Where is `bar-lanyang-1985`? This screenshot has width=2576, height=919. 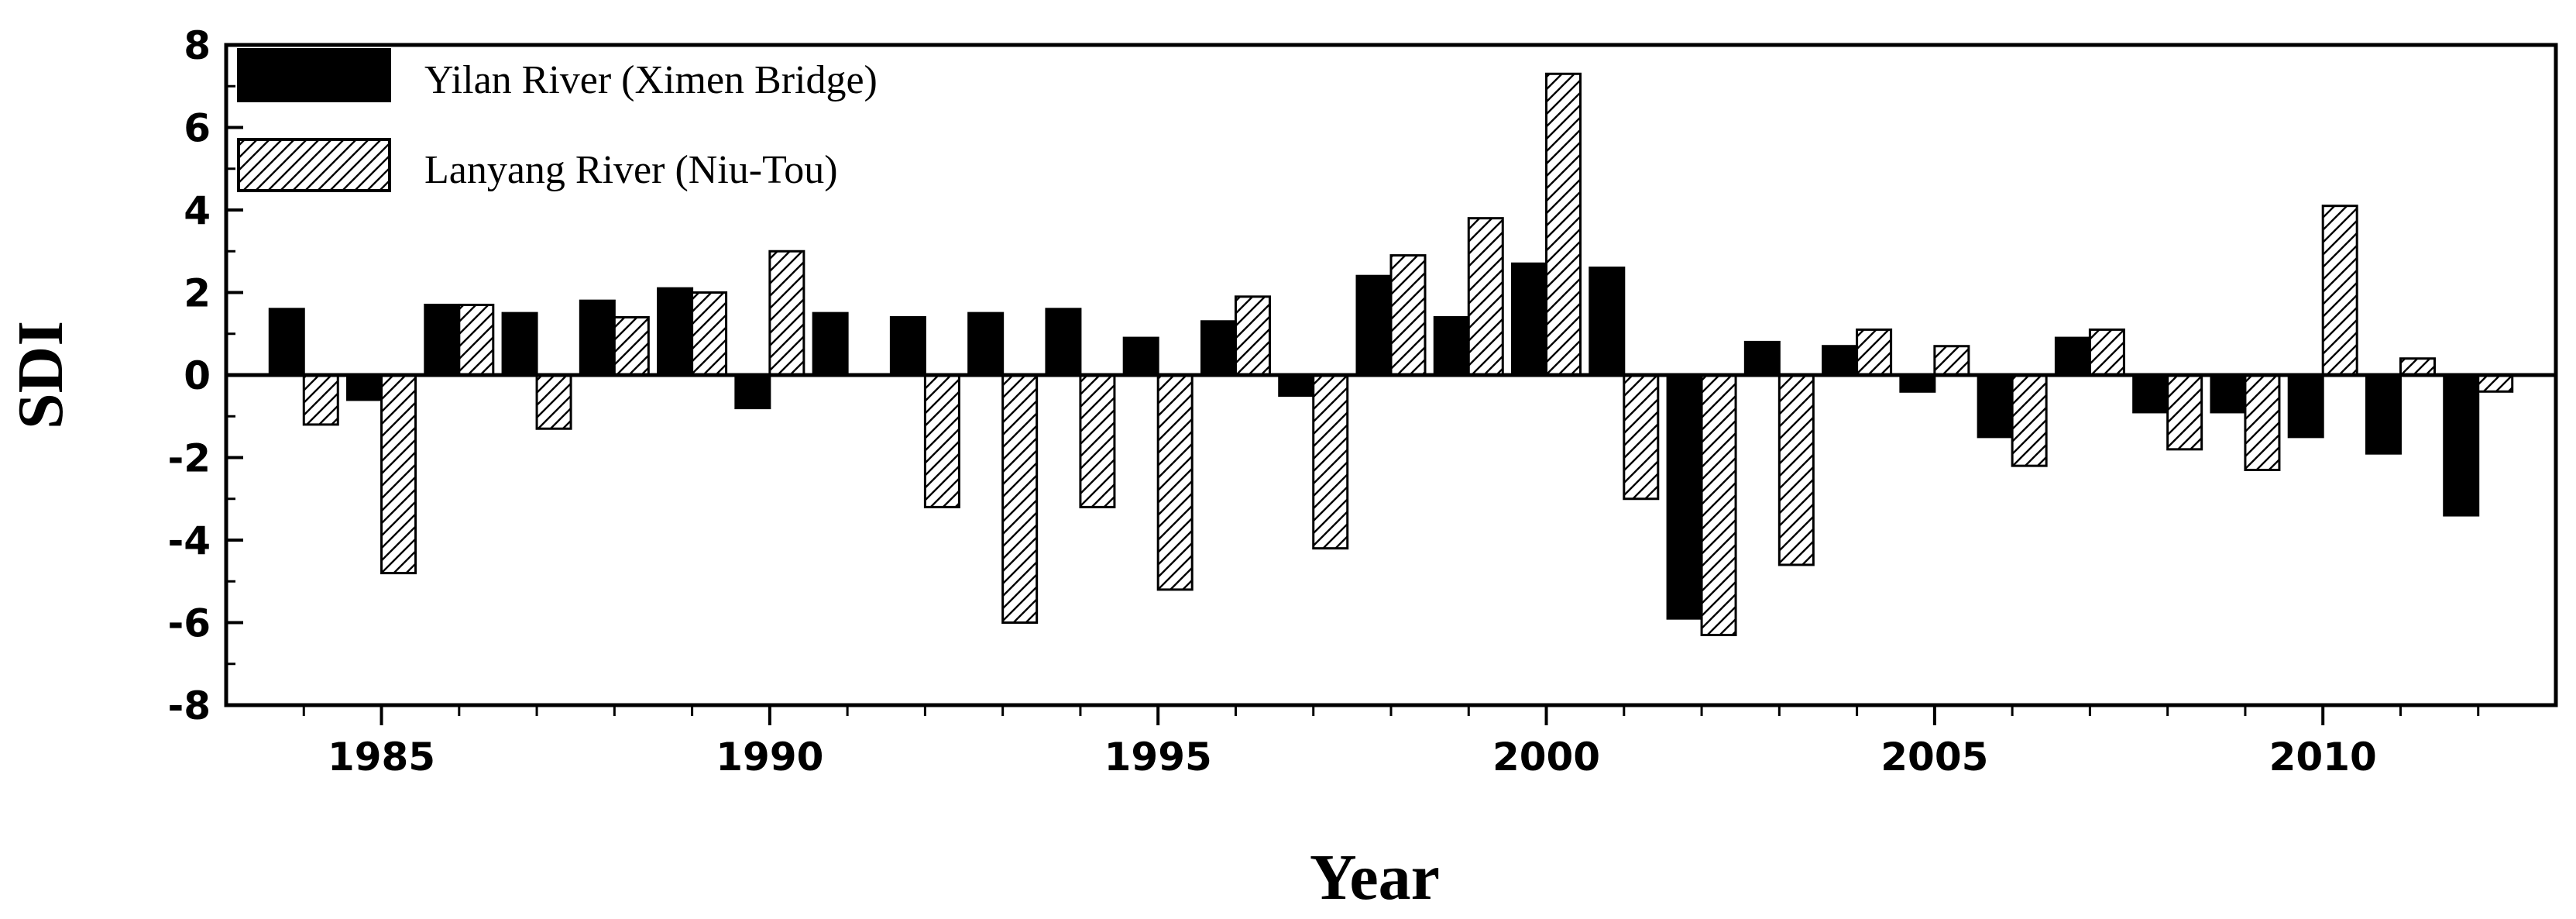
bar-lanyang-1985 is located at coordinates (398, 474).